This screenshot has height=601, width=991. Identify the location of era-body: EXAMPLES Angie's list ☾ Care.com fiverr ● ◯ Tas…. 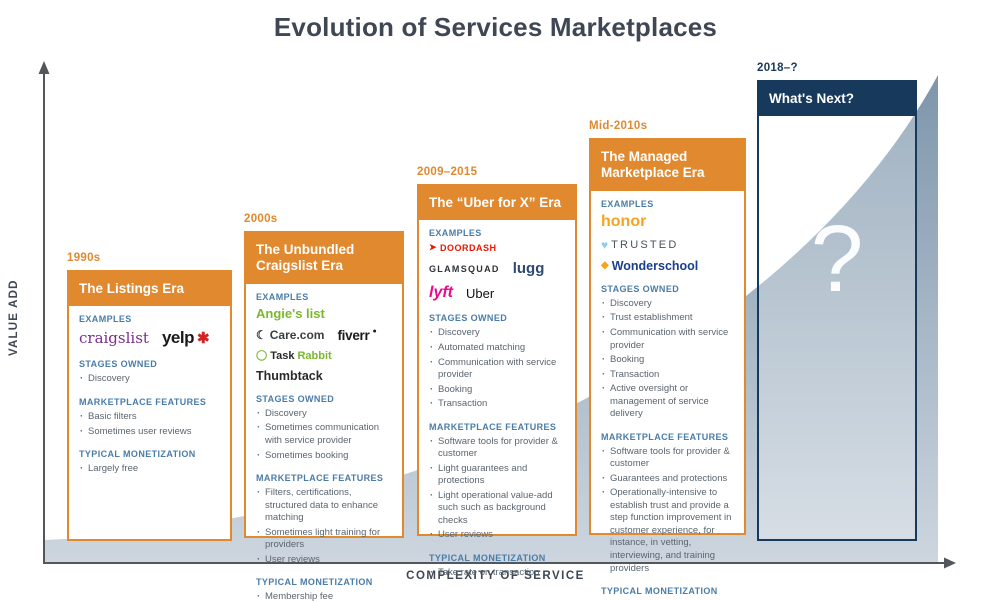
(324, 442).